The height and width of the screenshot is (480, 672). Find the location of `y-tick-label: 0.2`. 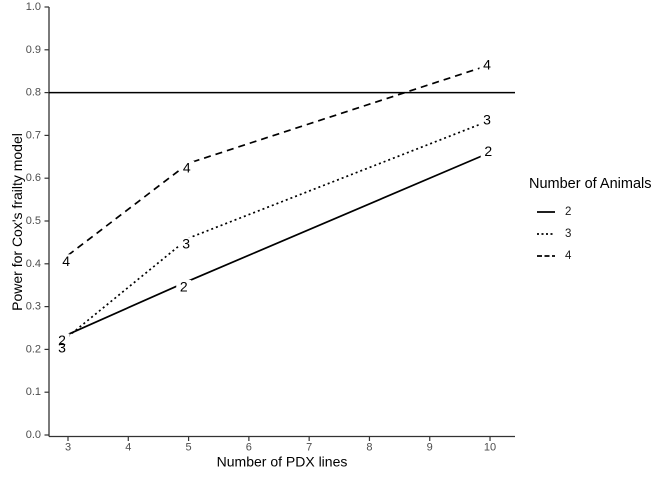

y-tick-label: 0.2 is located at coordinates (33, 349).